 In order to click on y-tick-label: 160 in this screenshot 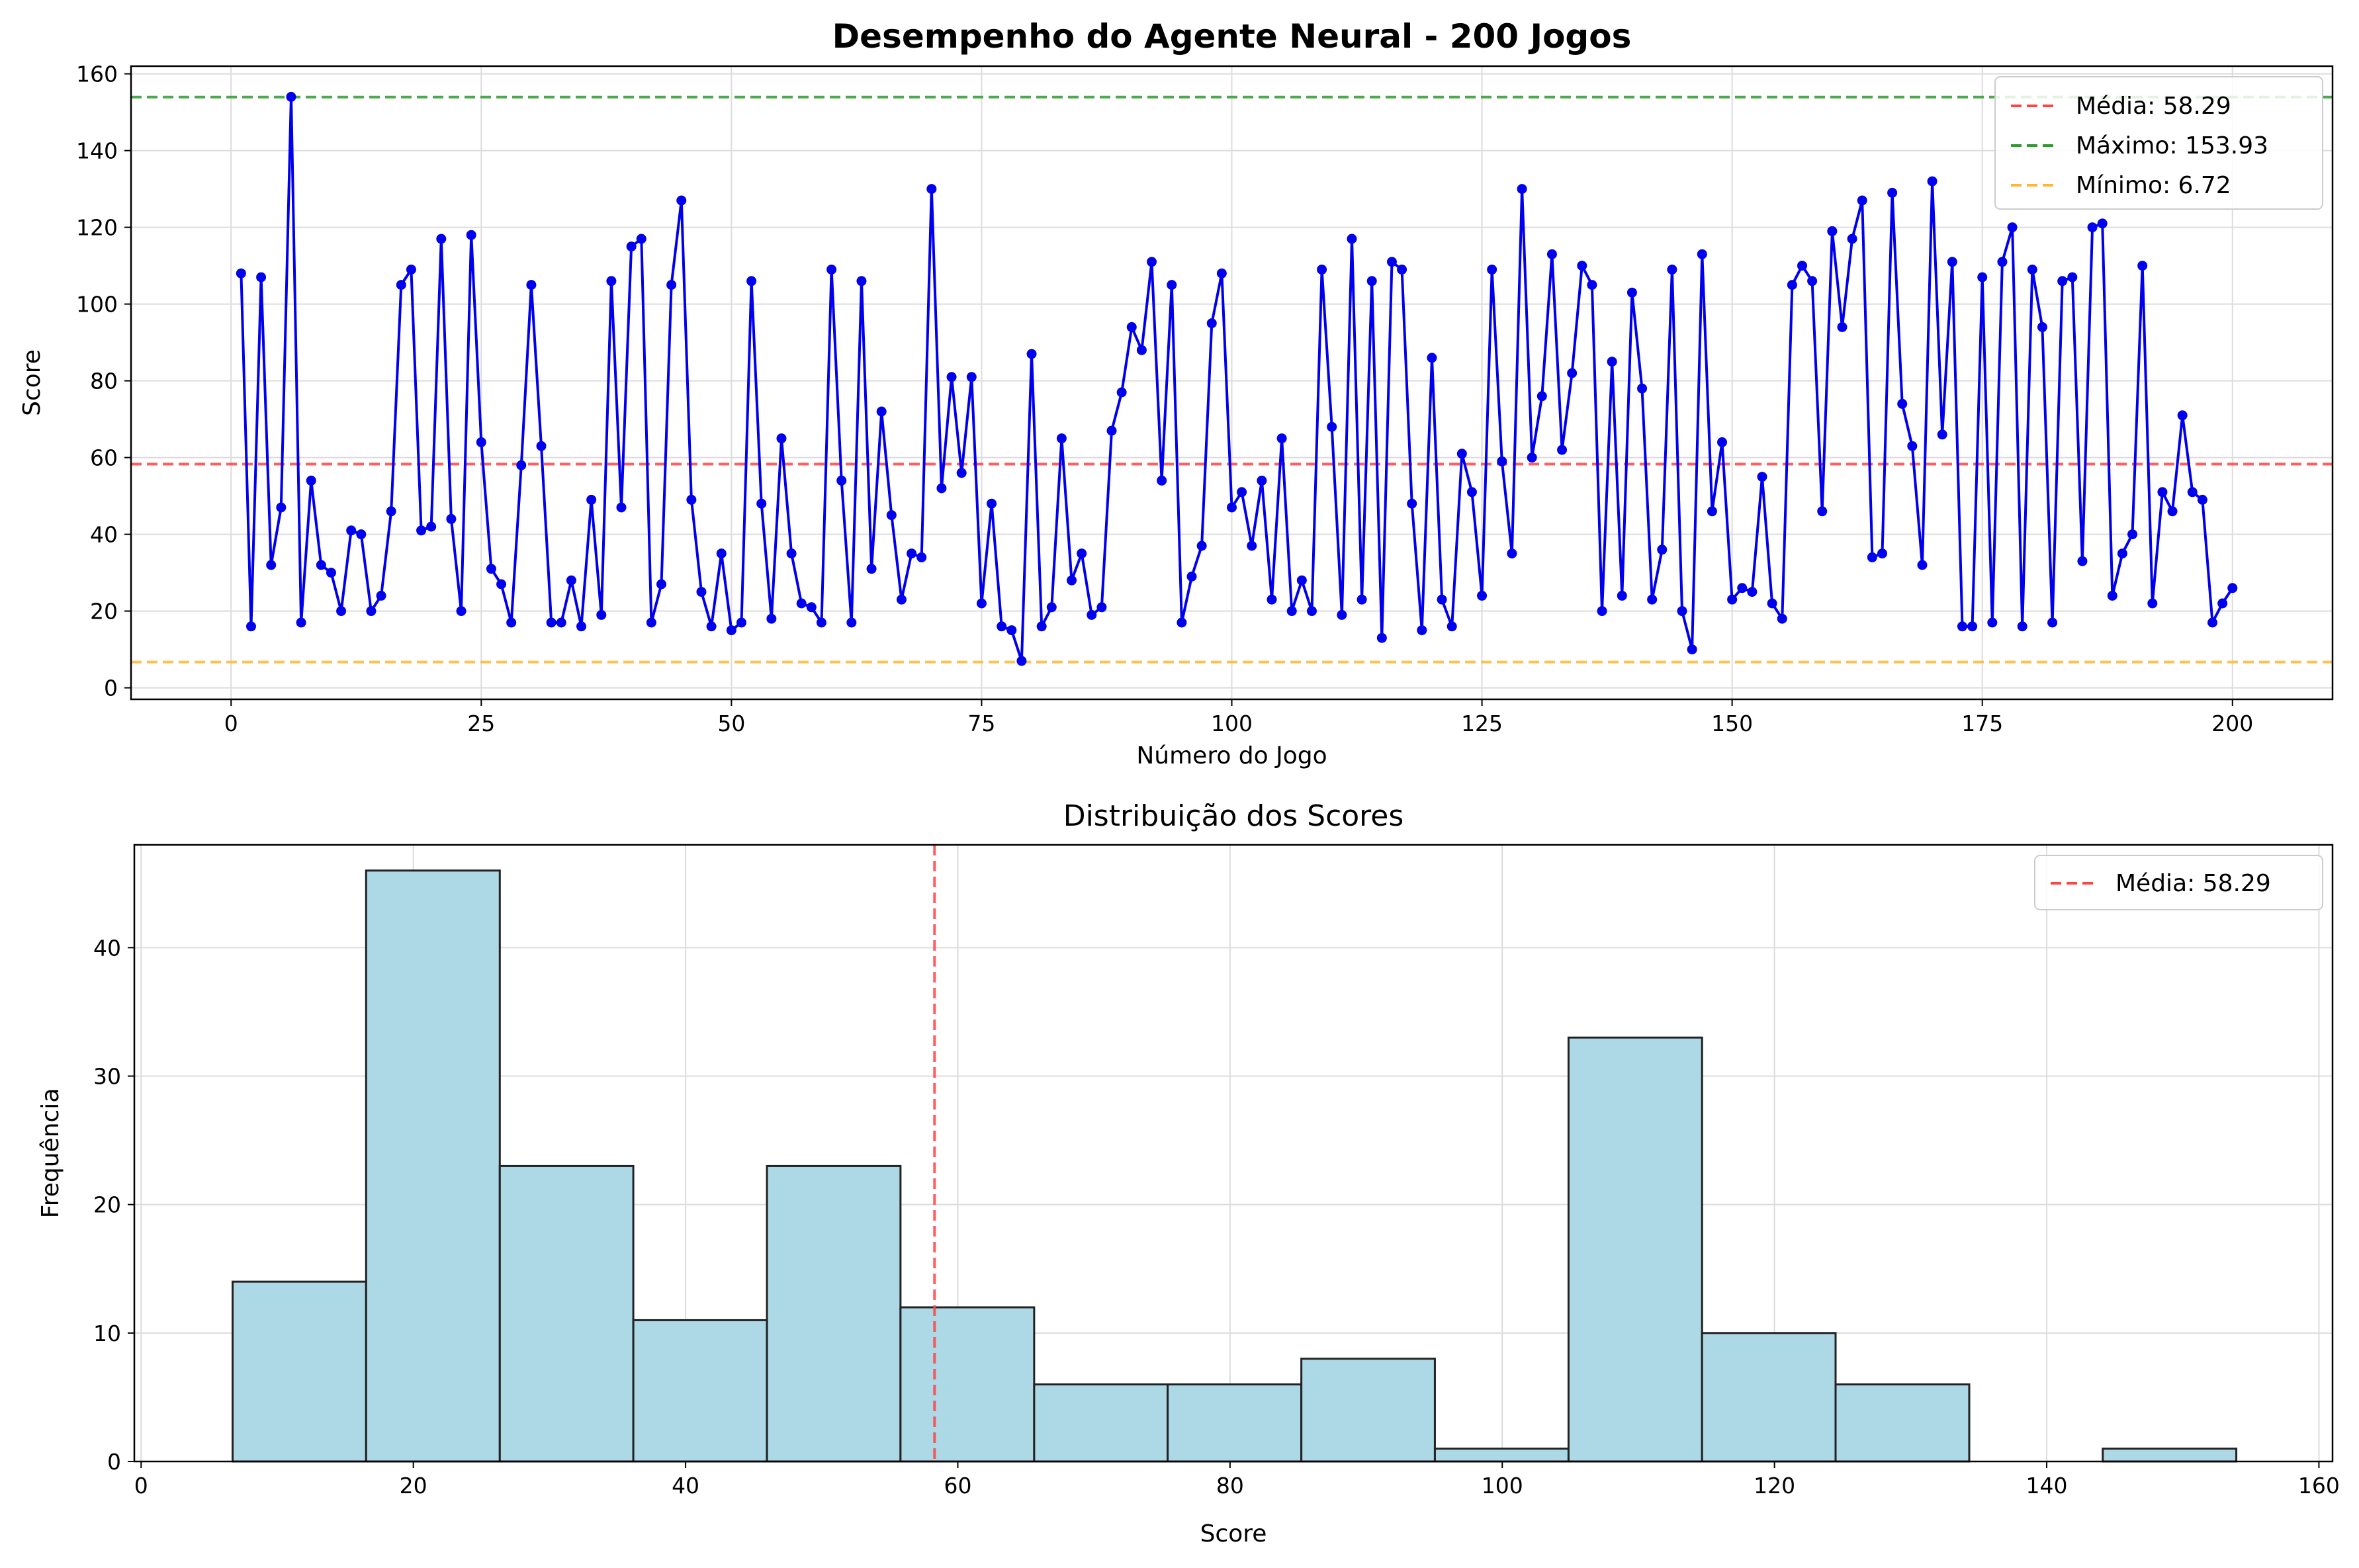, I will do `click(97, 74)`.